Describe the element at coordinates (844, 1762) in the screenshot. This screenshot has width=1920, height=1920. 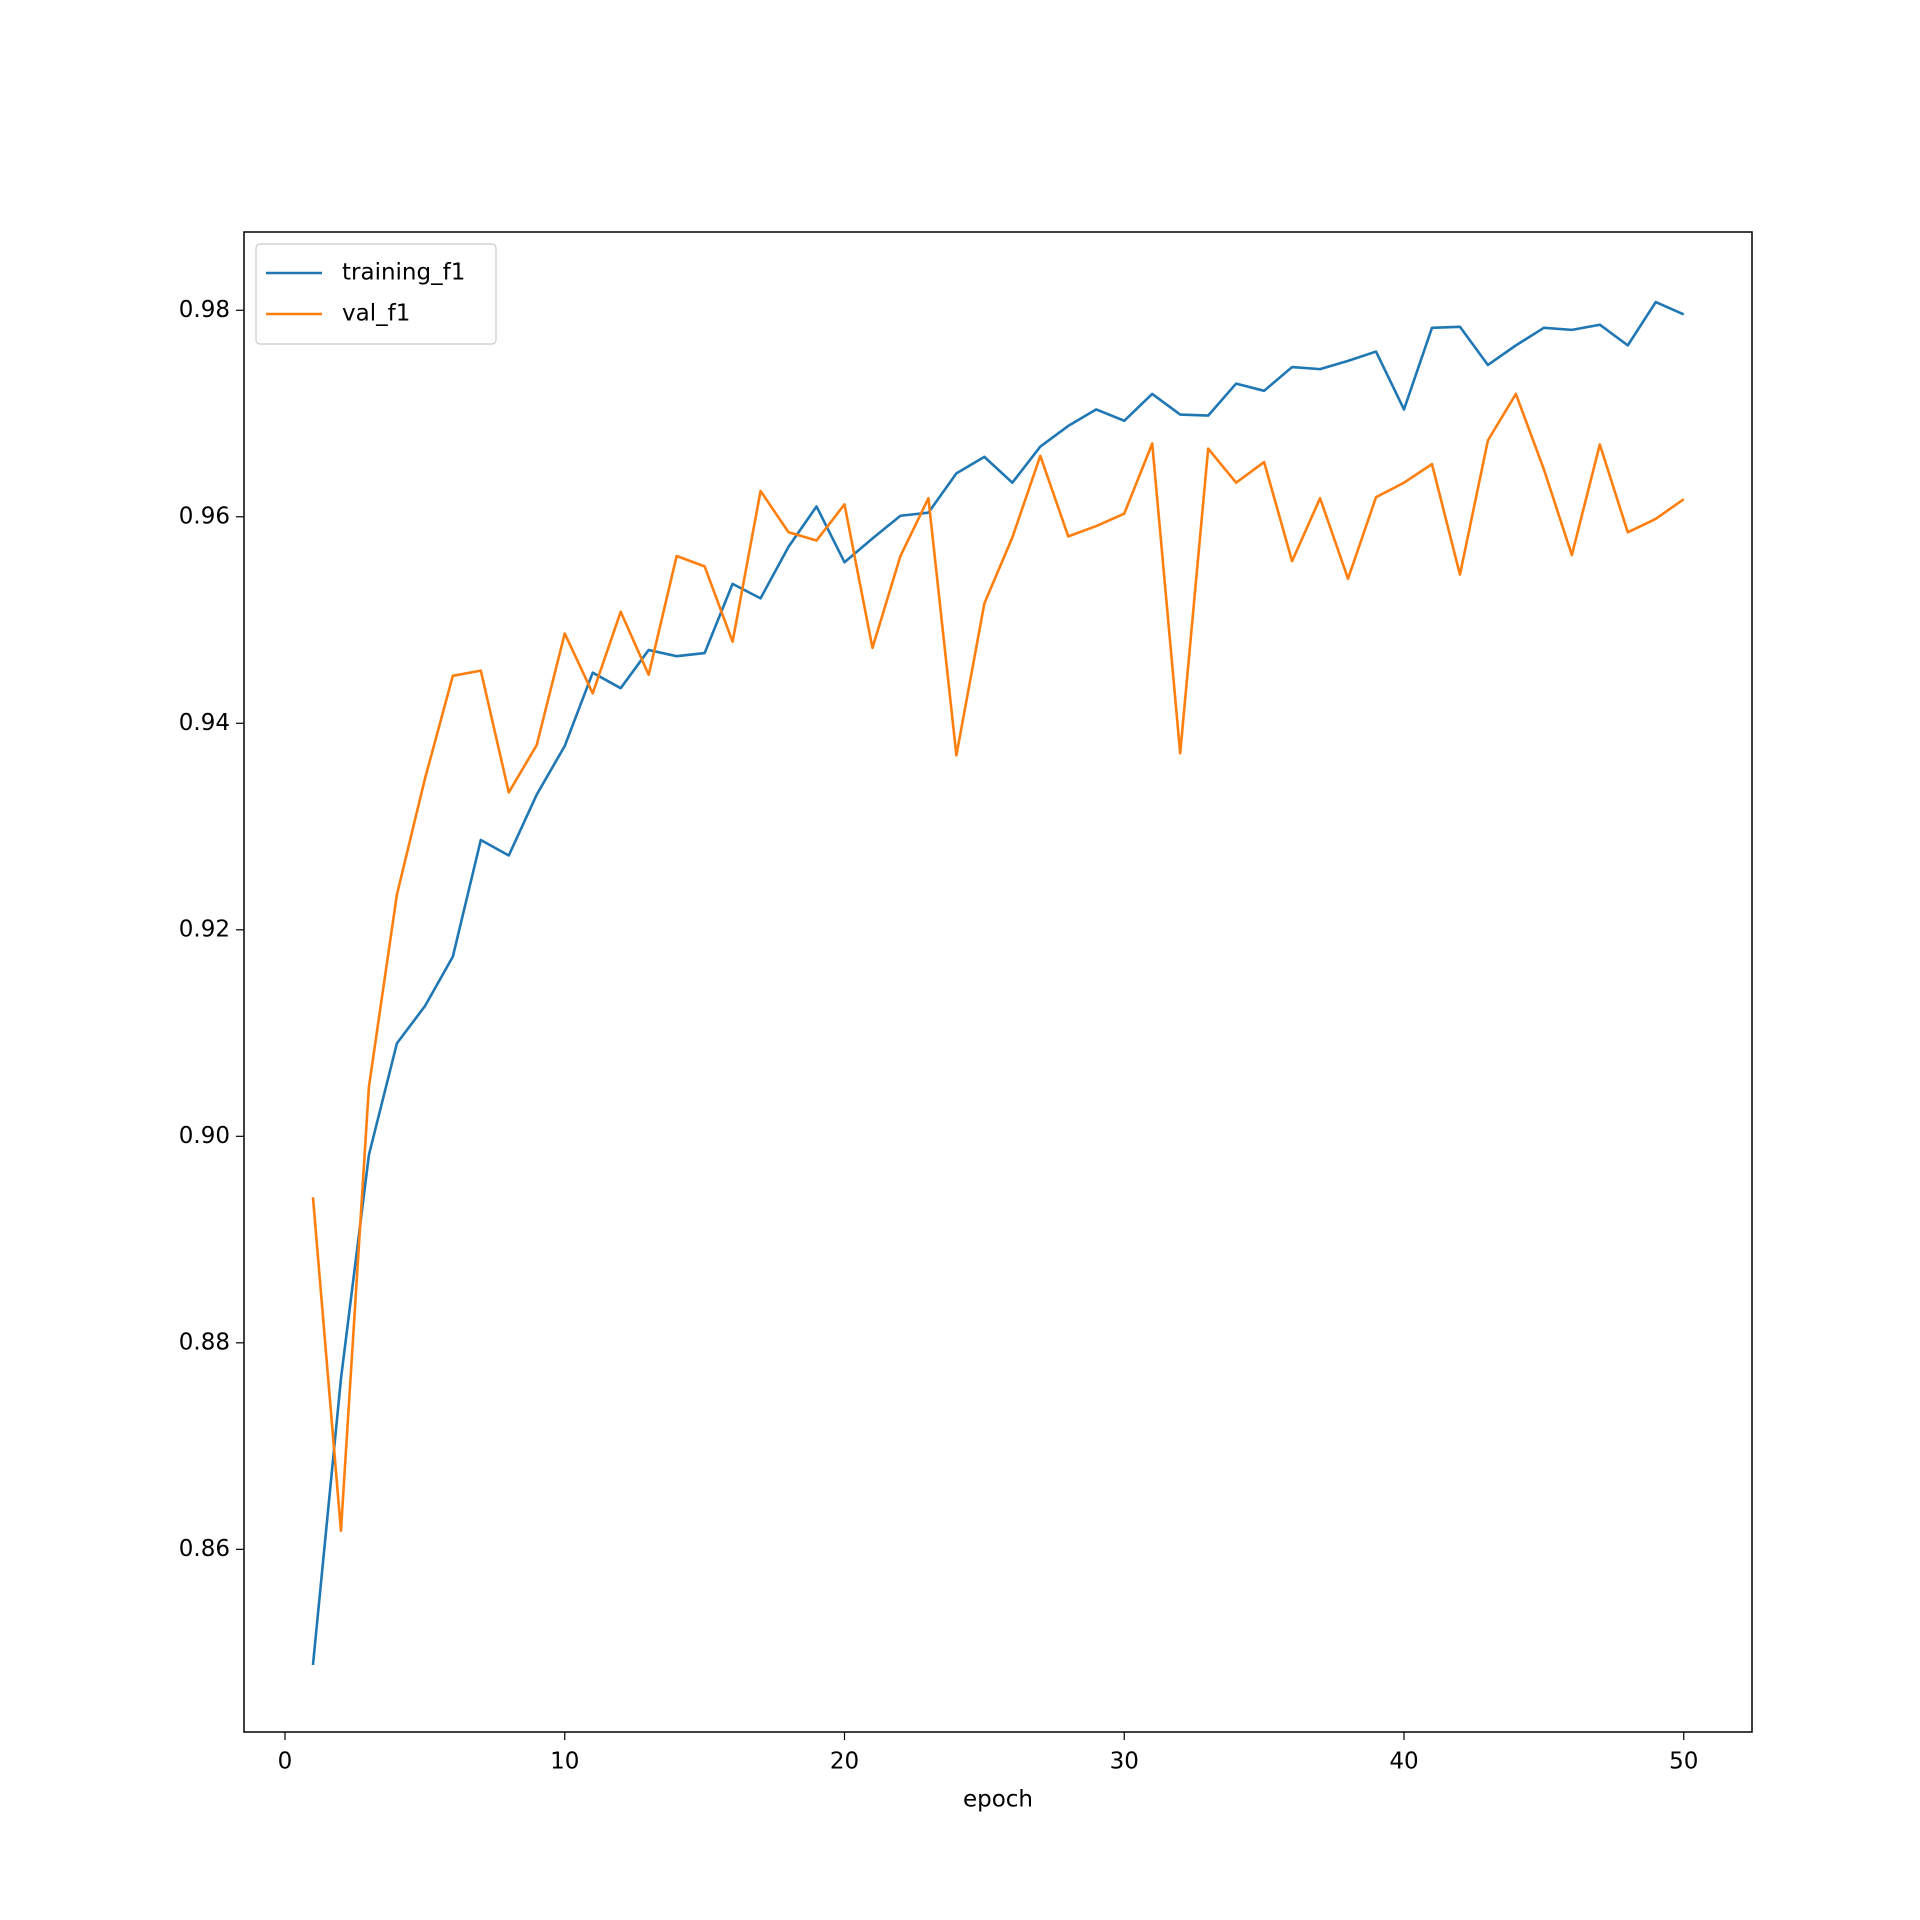
I see `x-tick-label: 20` at that location.